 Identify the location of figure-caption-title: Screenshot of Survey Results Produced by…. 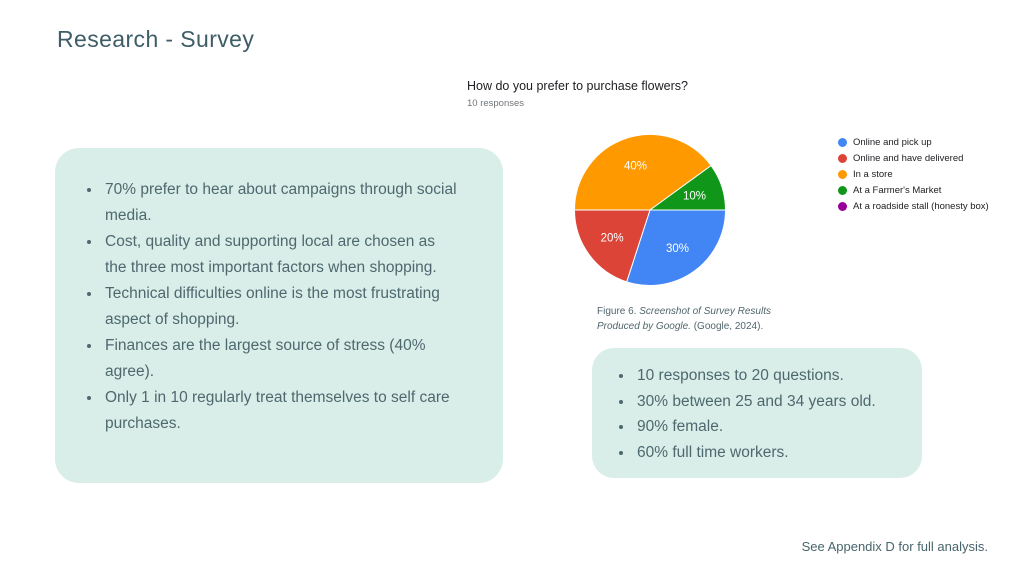
(684, 319).